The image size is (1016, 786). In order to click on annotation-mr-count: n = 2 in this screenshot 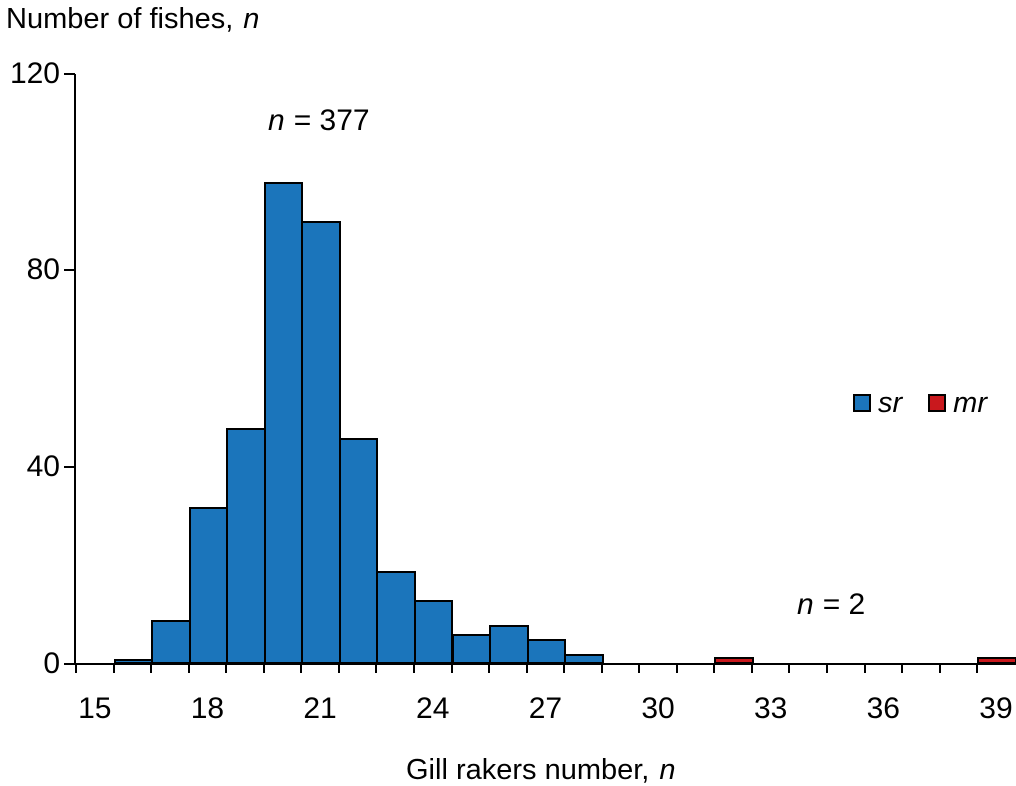, I will do `click(831, 605)`.